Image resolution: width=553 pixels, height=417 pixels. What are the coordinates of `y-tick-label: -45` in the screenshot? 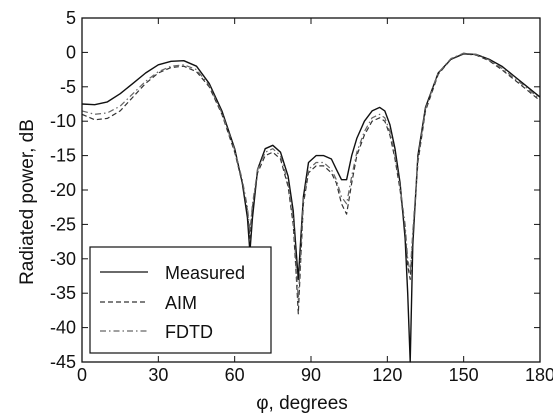 It's located at (63, 362).